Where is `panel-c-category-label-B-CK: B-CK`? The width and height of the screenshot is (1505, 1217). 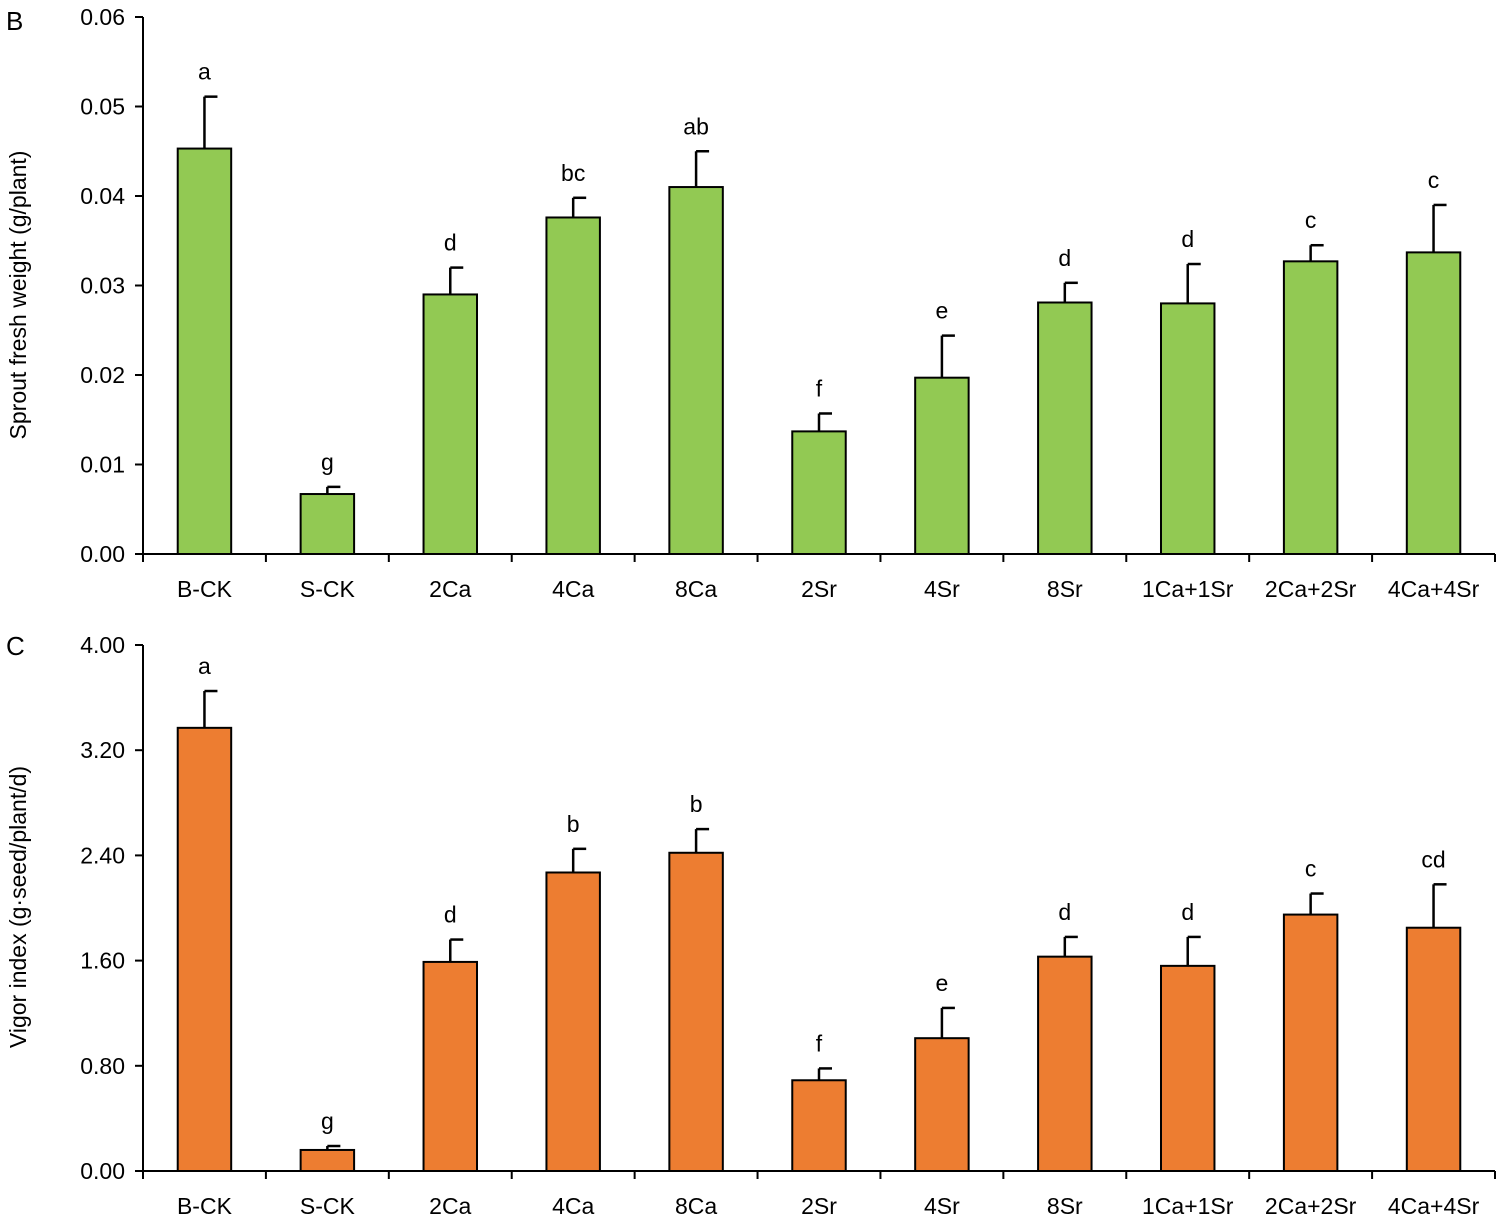
panel-c-category-label-B-CK: B-CK is located at coordinates (205, 1205).